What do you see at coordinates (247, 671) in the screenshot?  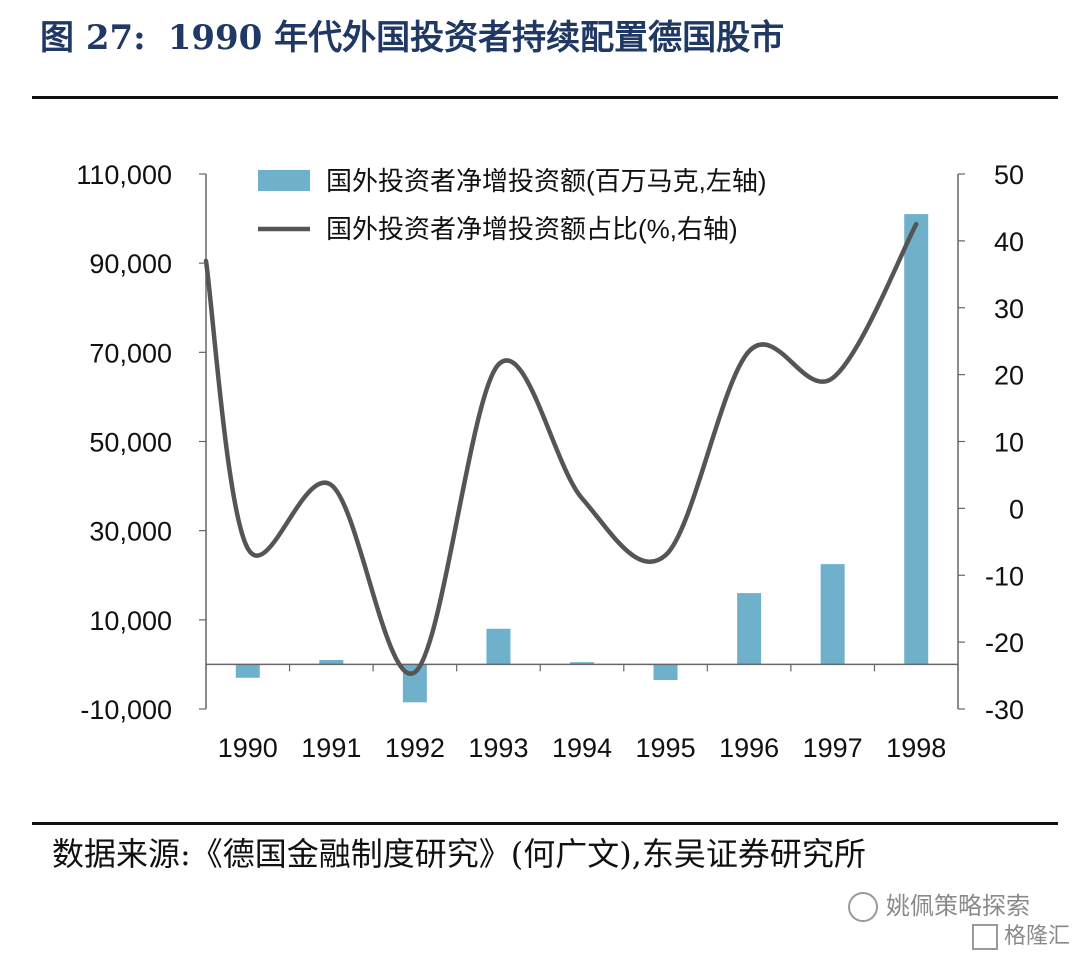 I see `bar-1990` at bounding box center [247, 671].